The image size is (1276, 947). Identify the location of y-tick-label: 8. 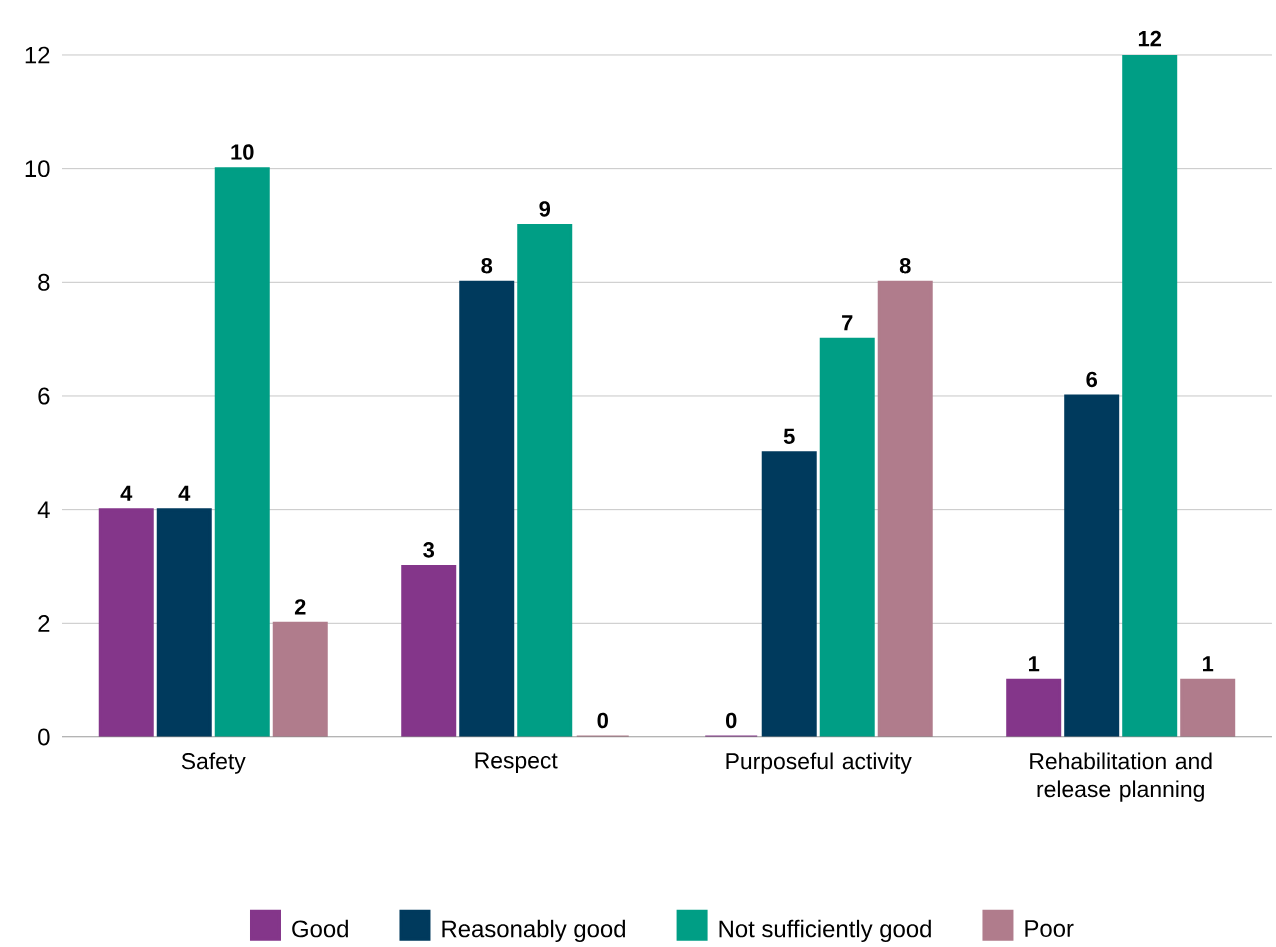
(44, 282).